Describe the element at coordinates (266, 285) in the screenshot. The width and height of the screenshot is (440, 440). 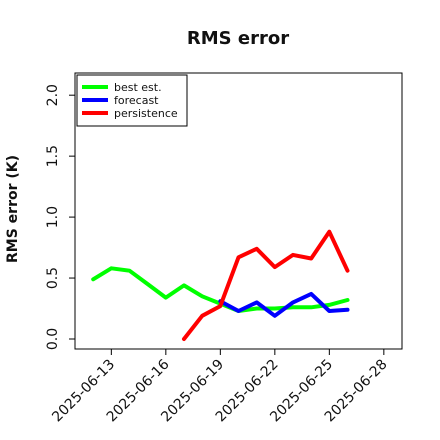
I see `series-line-persistence` at that location.